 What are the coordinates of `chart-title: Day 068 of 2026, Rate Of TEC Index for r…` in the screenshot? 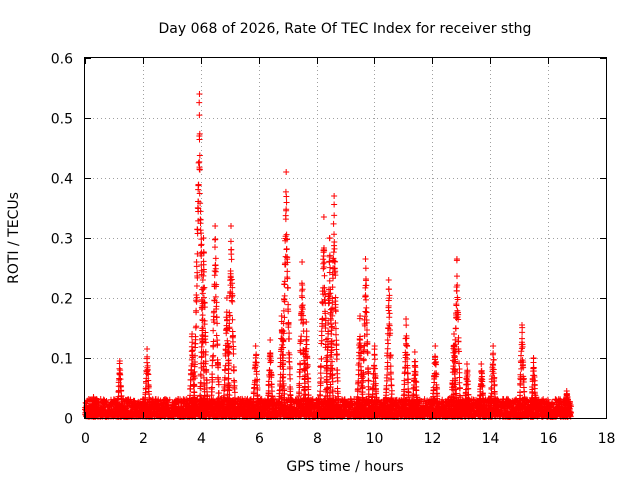 It's located at (345, 29).